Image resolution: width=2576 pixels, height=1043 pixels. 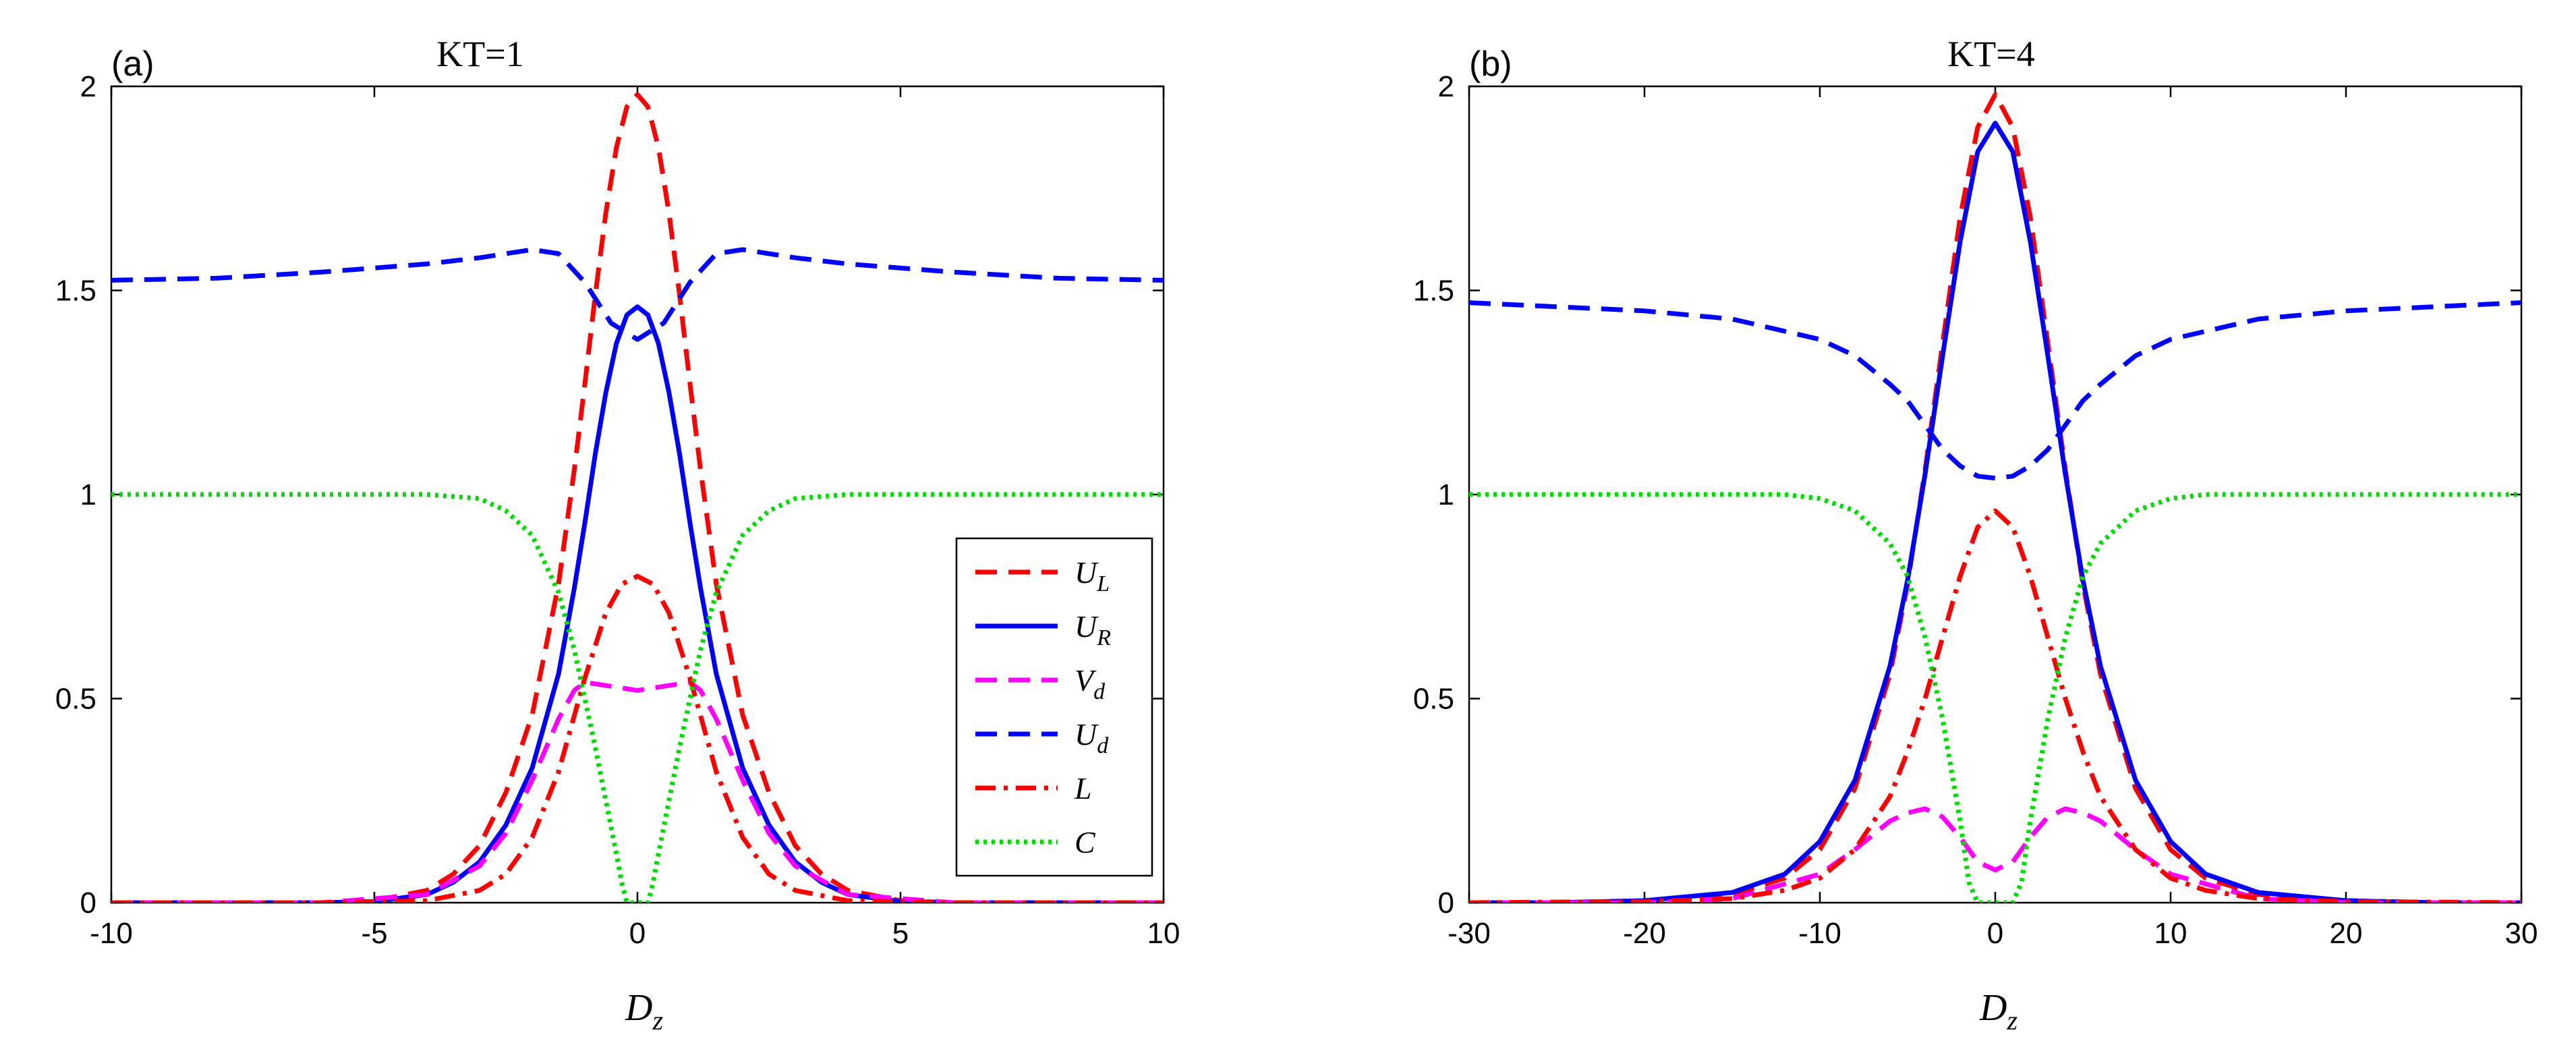 I want to click on panel-a-series-l, so click(x=637, y=738).